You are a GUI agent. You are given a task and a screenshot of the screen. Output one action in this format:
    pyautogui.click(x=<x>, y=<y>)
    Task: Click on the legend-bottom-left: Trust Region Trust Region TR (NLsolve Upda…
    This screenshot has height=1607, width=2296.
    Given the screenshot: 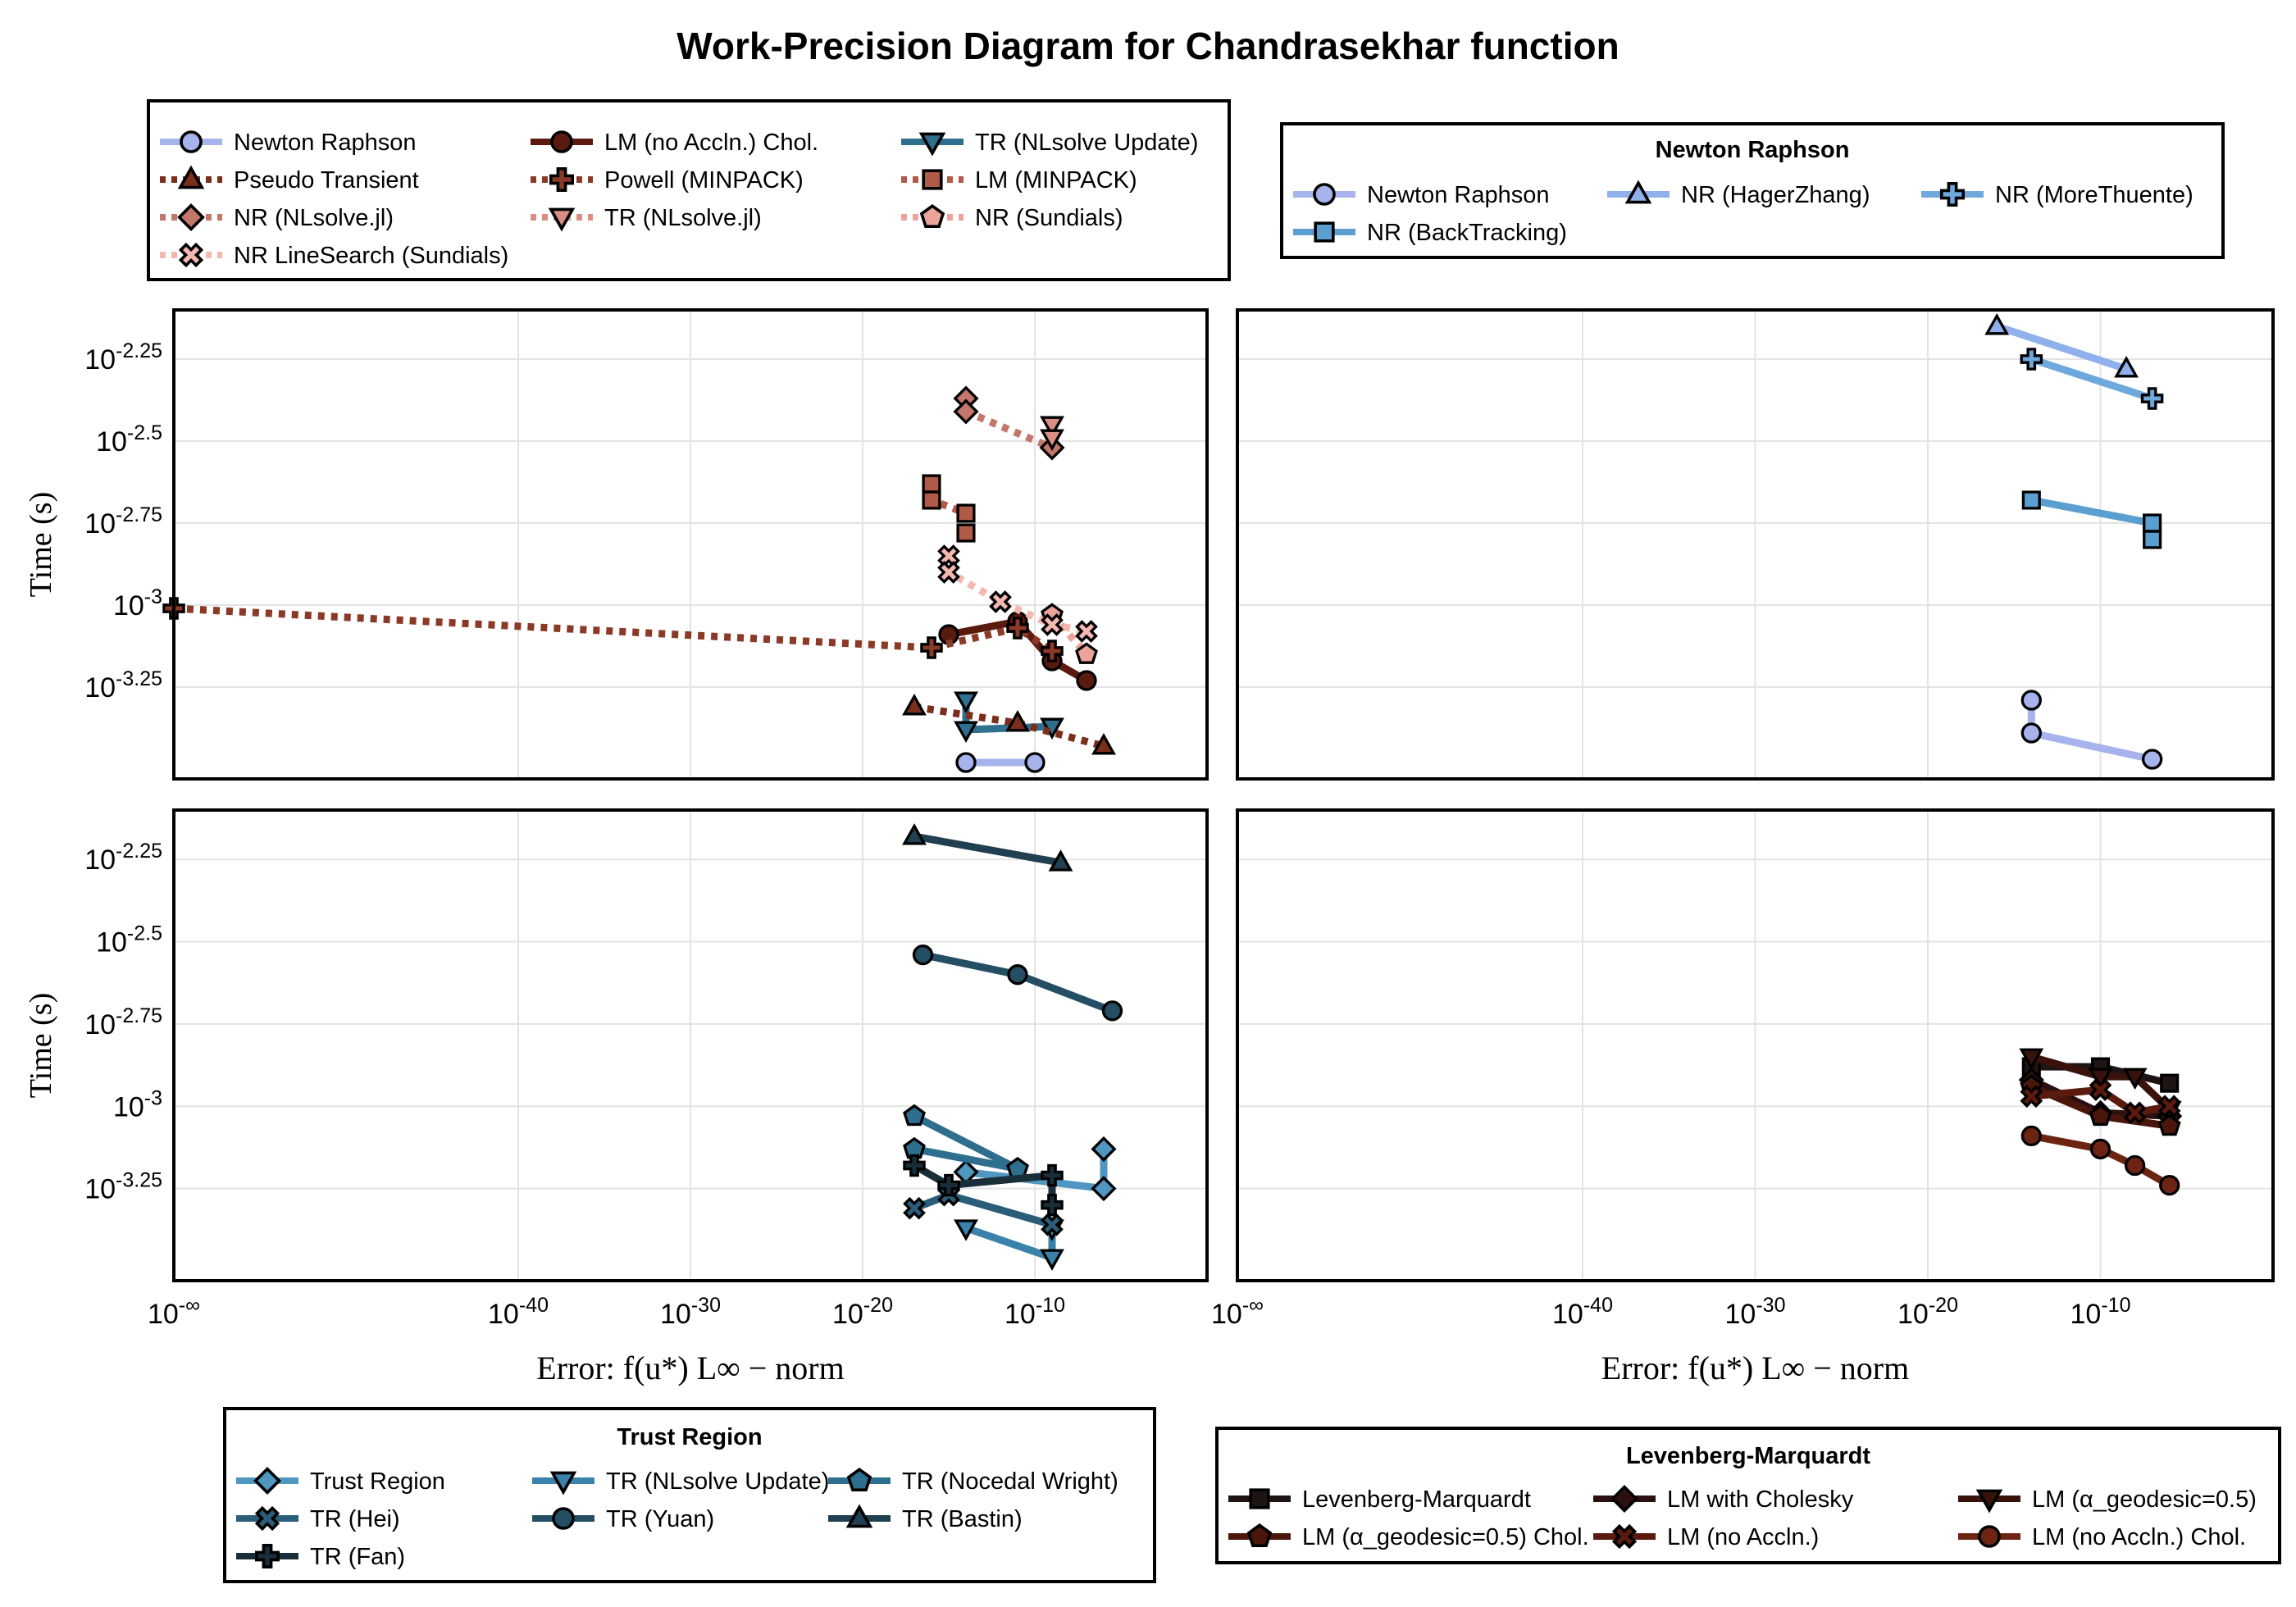 What is the action you would take?
    pyautogui.click(x=689, y=1495)
    